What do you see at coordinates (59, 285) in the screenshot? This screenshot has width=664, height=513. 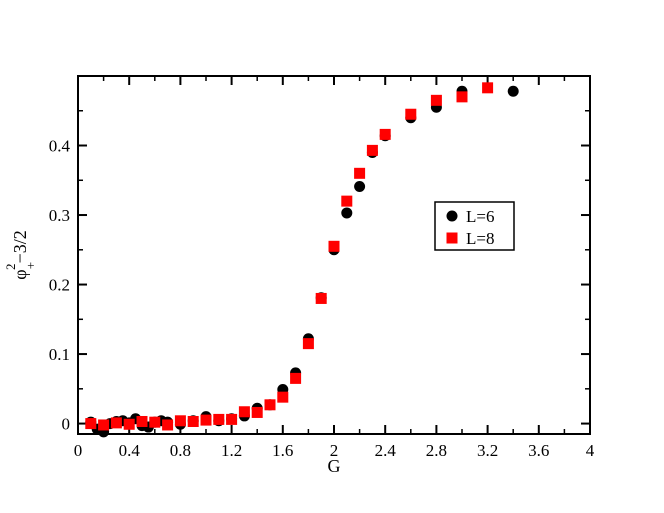 I see `y-tick-label: 0.2` at bounding box center [59, 285].